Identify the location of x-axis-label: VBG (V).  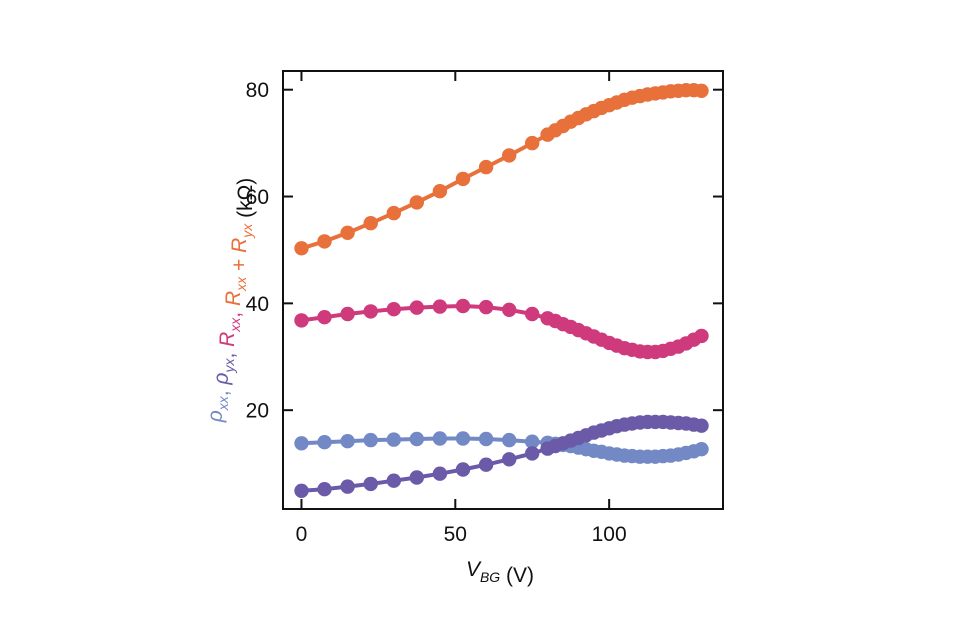
(500, 572).